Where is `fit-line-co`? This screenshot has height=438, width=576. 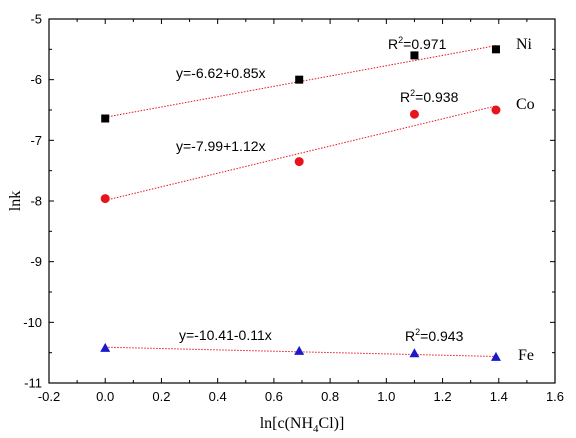 fit-line-co is located at coordinates (301, 153).